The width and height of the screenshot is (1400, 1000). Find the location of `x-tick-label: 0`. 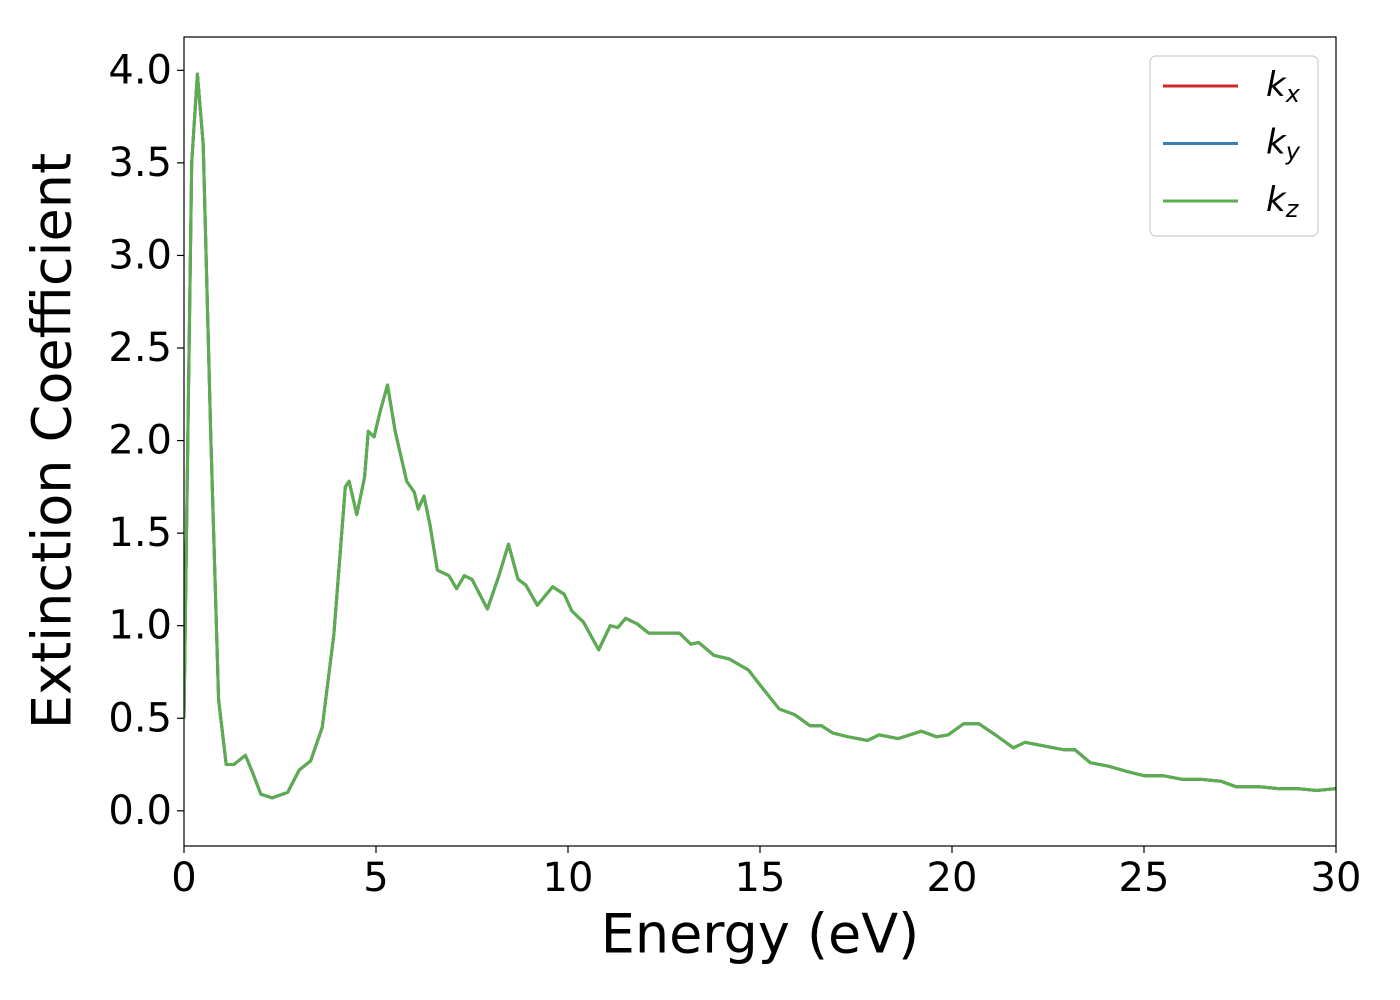

x-tick-label: 0 is located at coordinates (183, 878).